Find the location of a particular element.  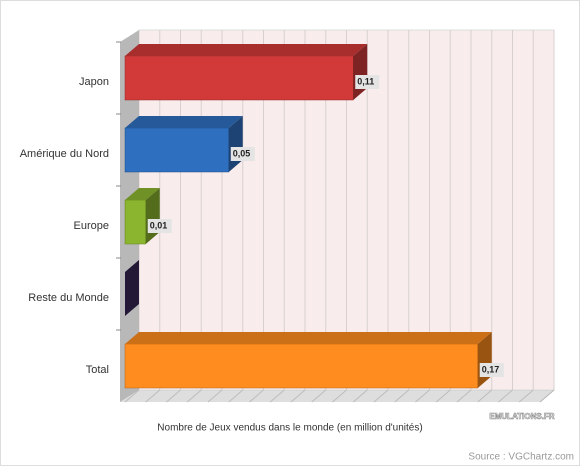

value-label: 0,05 is located at coordinates (242, 153).